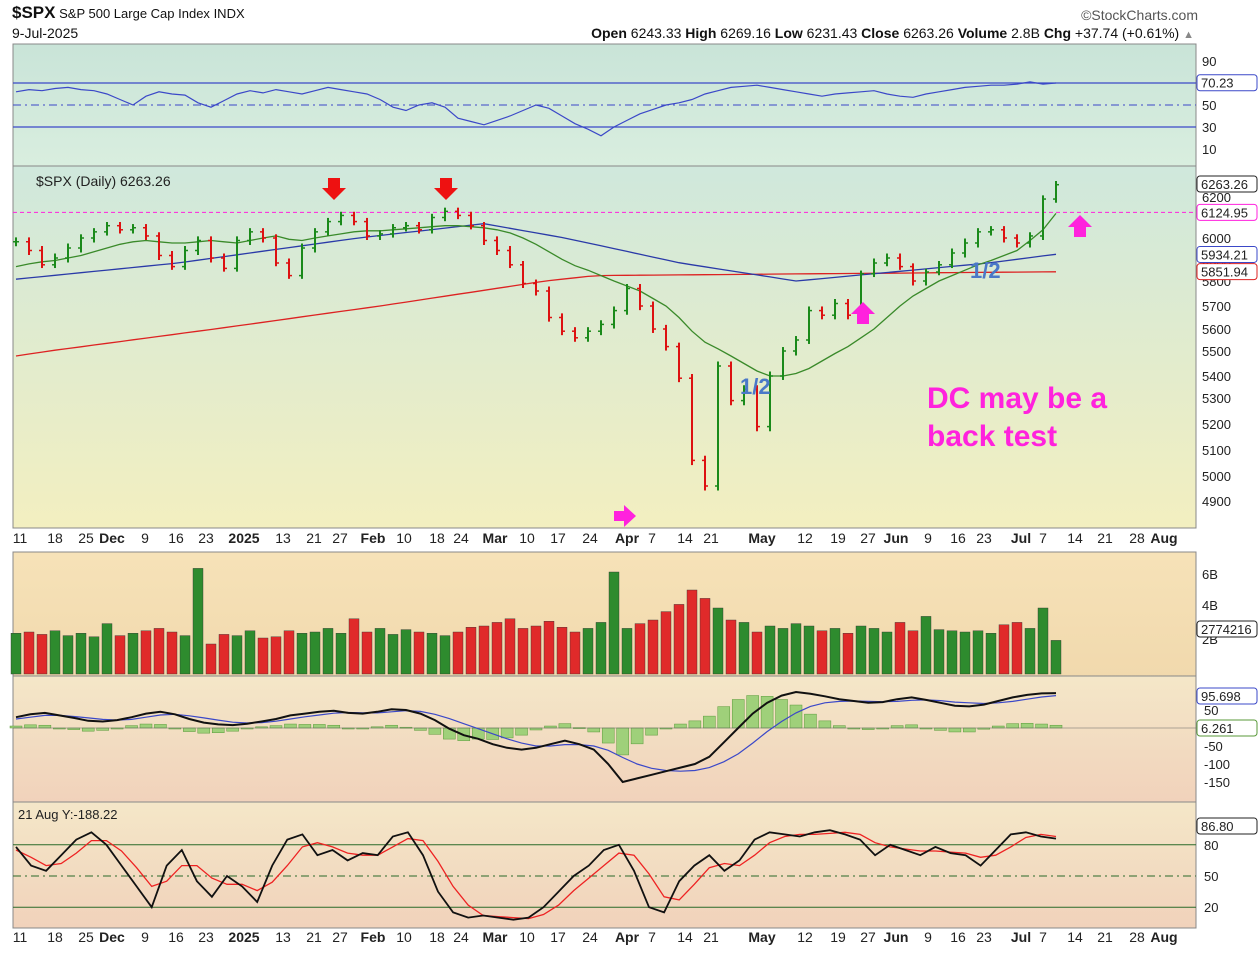 The width and height of the screenshot is (1260, 954). Describe the element at coordinates (1216, 351) in the screenshot. I see `price-tick-label: 5500` at that location.